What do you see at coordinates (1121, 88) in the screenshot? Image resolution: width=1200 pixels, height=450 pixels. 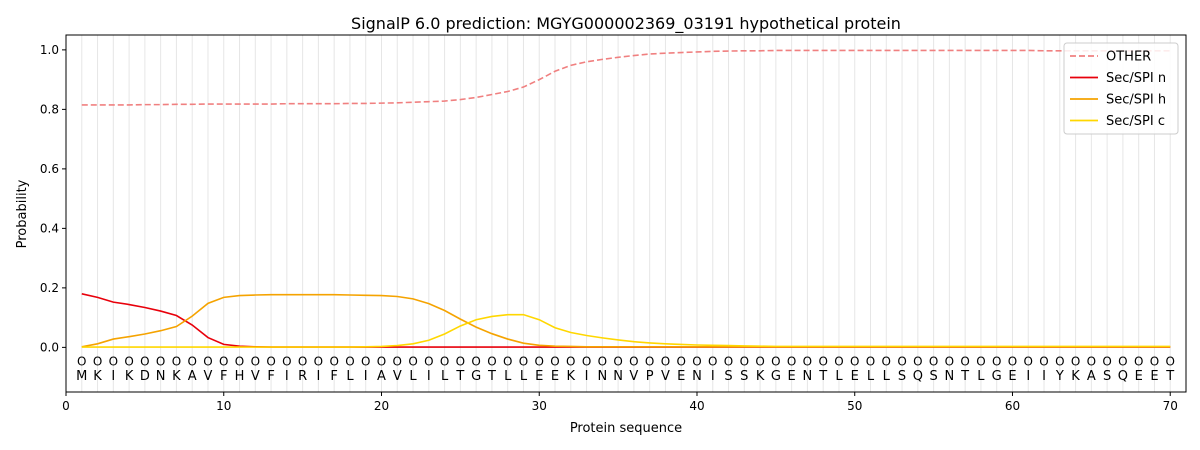 I see `legend-box` at bounding box center [1121, 88].